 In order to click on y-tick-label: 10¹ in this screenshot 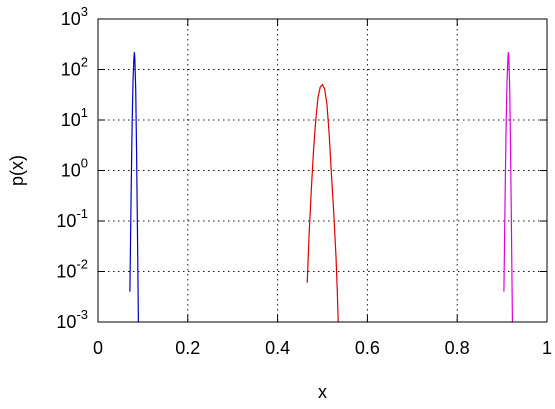, I will do `click(74, 117)`.